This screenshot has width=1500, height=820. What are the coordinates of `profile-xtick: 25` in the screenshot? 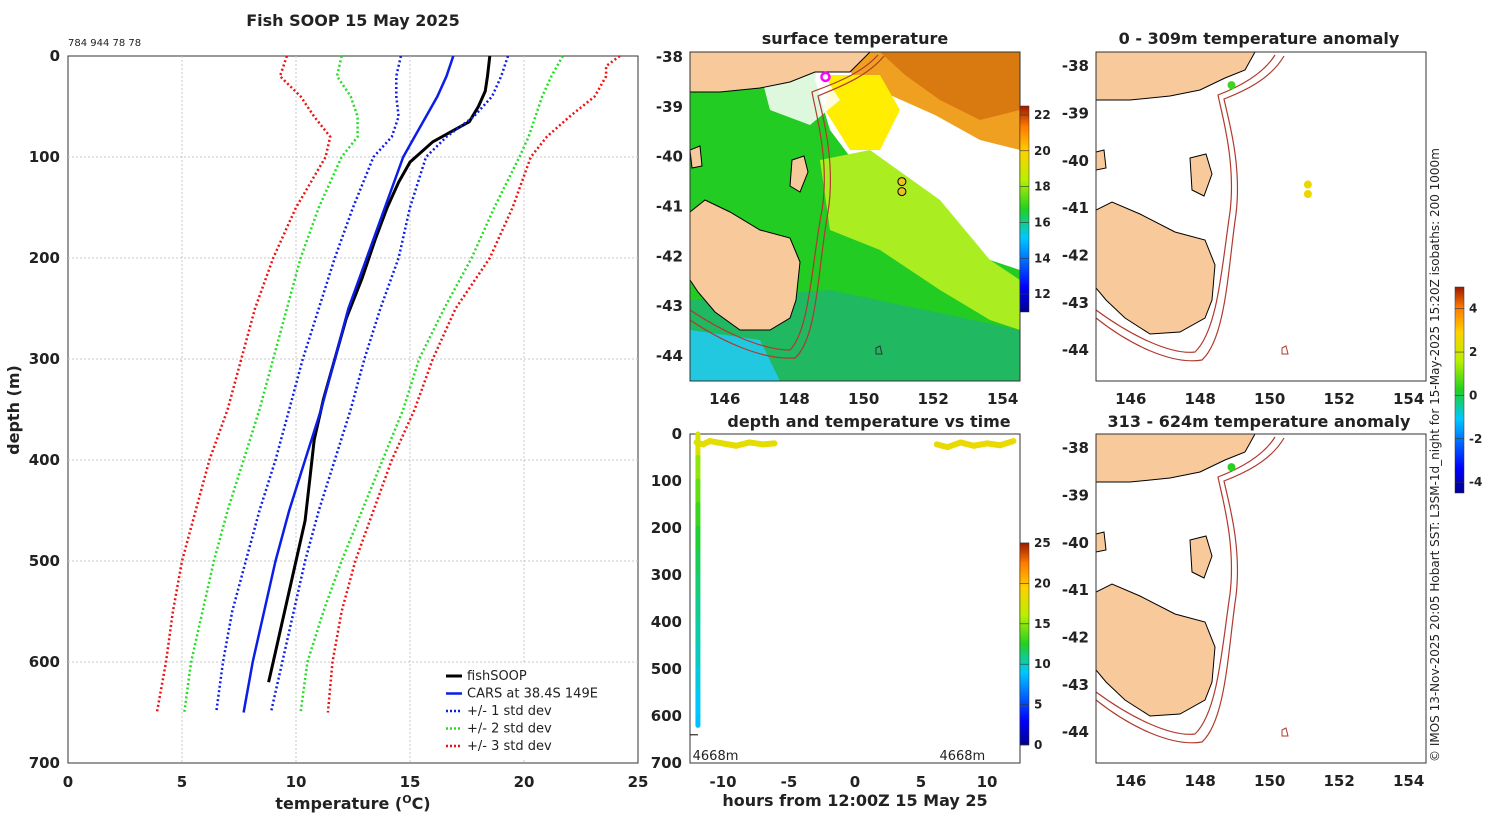 It's located at (638, 782).